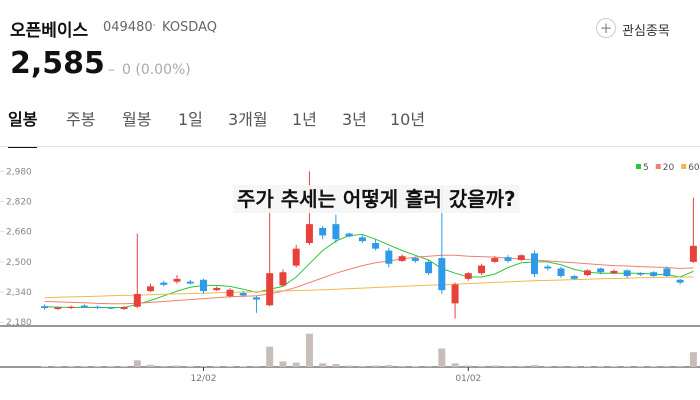 Image resolution: width=700 pixels, height=400 pixels. I want to click on legend-label: 5, so click(646, 168).